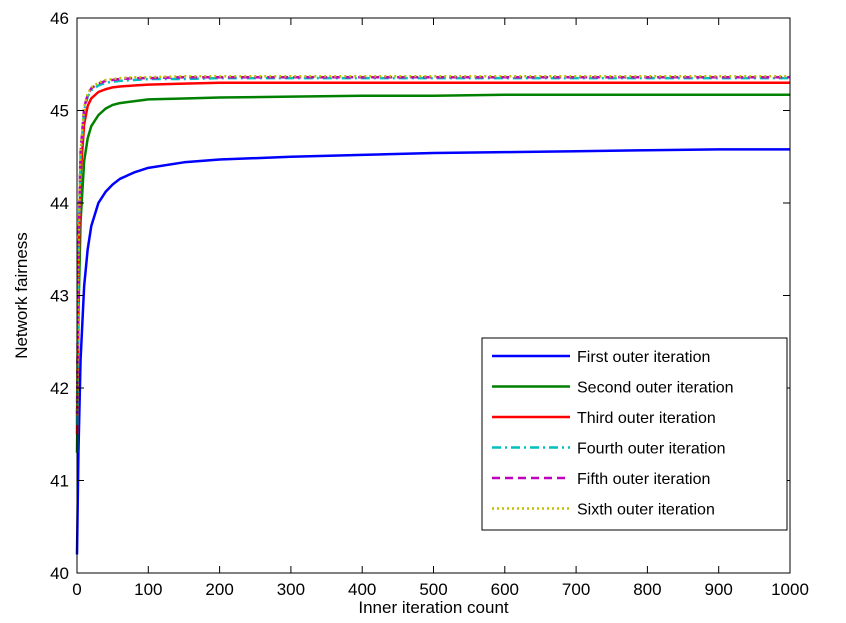  What do you see at coordinates (433, 607) in the screenshot?
I see `x-axis-title: Inner iteration count` at bounding box center [433, 607].